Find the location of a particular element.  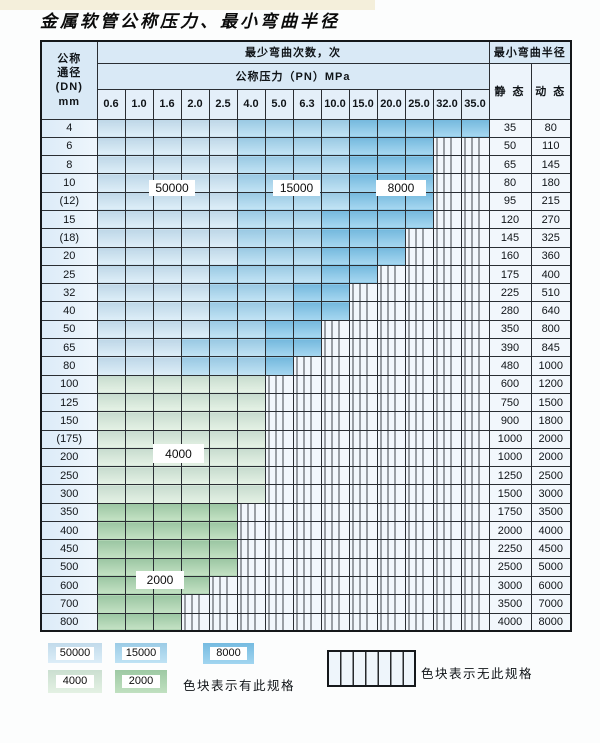

dynamic-radius-cell: 1200 is located at coordinates (551, 384).